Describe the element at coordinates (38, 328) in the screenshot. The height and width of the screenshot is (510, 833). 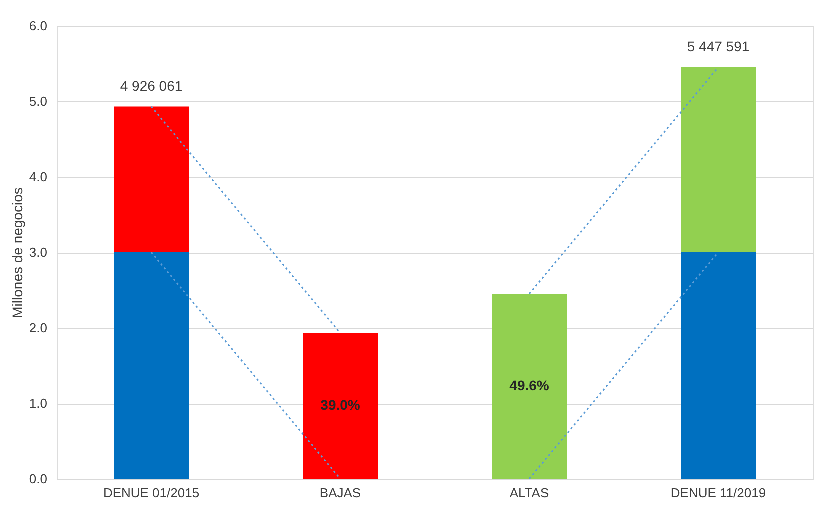
I see `y-tick-label: 2.0` at that location.